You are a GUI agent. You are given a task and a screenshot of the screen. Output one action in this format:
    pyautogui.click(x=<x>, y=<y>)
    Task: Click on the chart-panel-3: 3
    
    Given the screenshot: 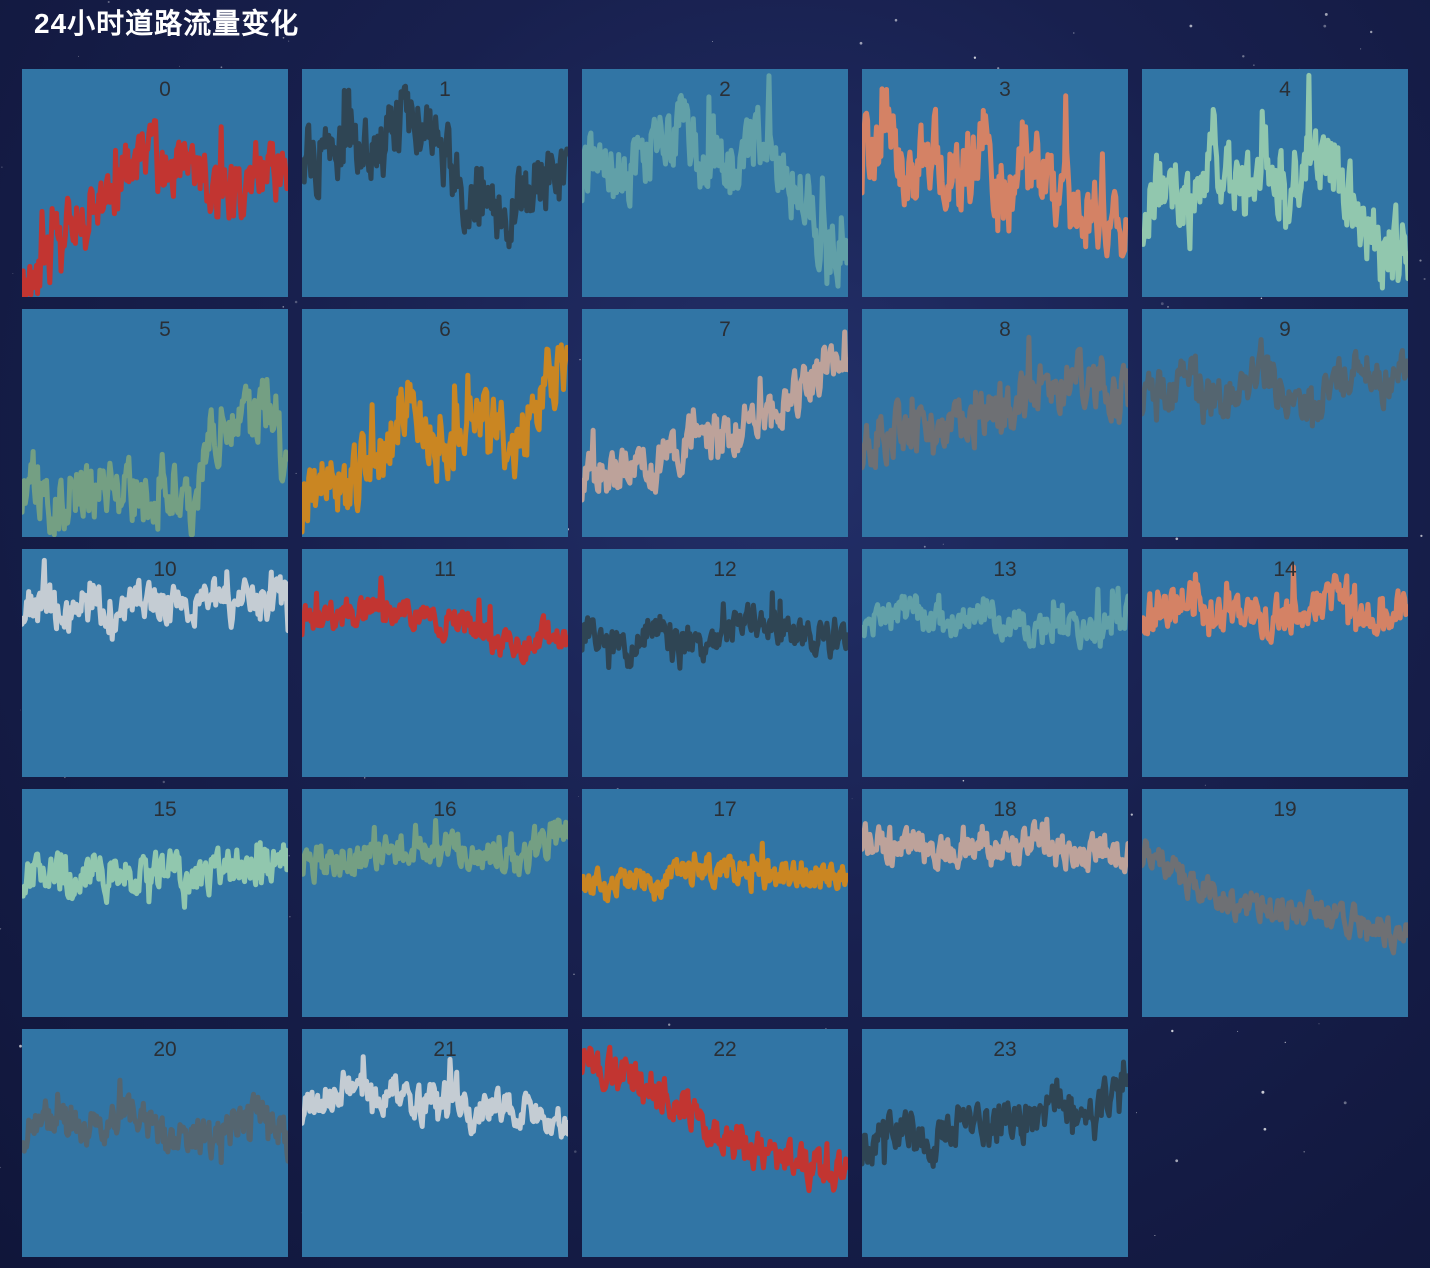 What is the action you would take?
    pyautogui.click(x=995, y=183)
    